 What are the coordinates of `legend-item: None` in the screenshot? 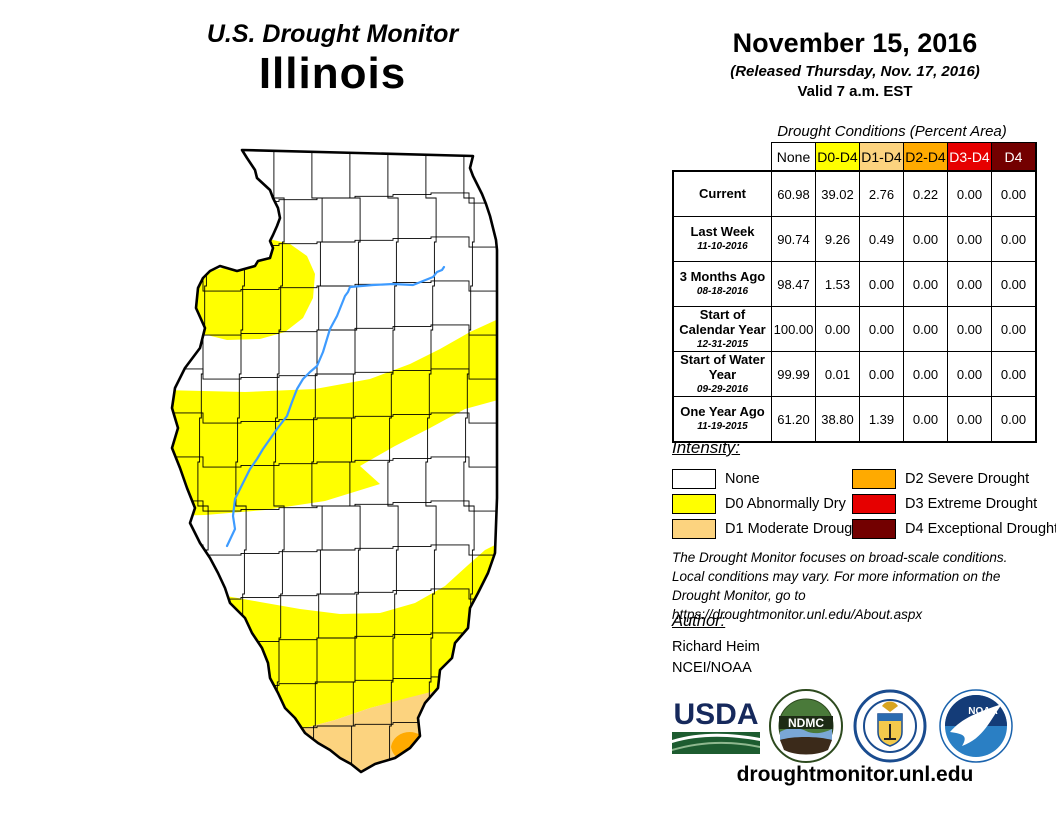 It's located at (762, 478).